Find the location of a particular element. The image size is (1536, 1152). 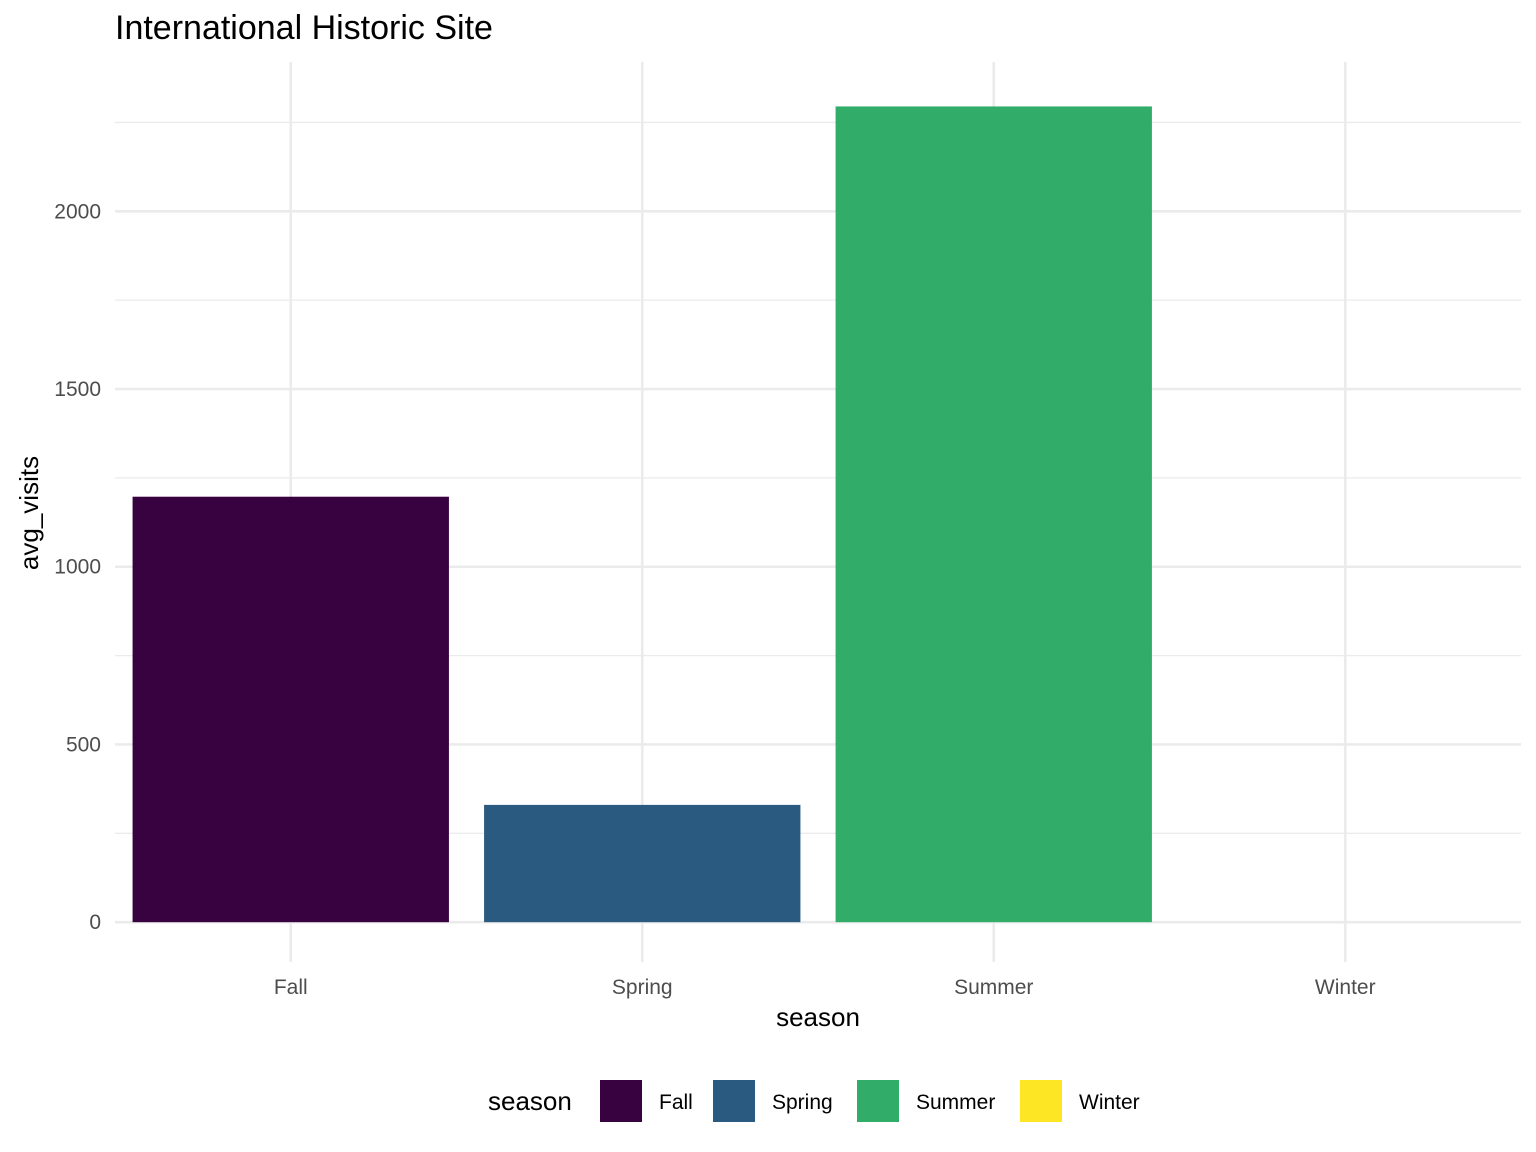

x-axis-tick-labels: Fall Spring Summer Winter is located at coordinates (825, 987).